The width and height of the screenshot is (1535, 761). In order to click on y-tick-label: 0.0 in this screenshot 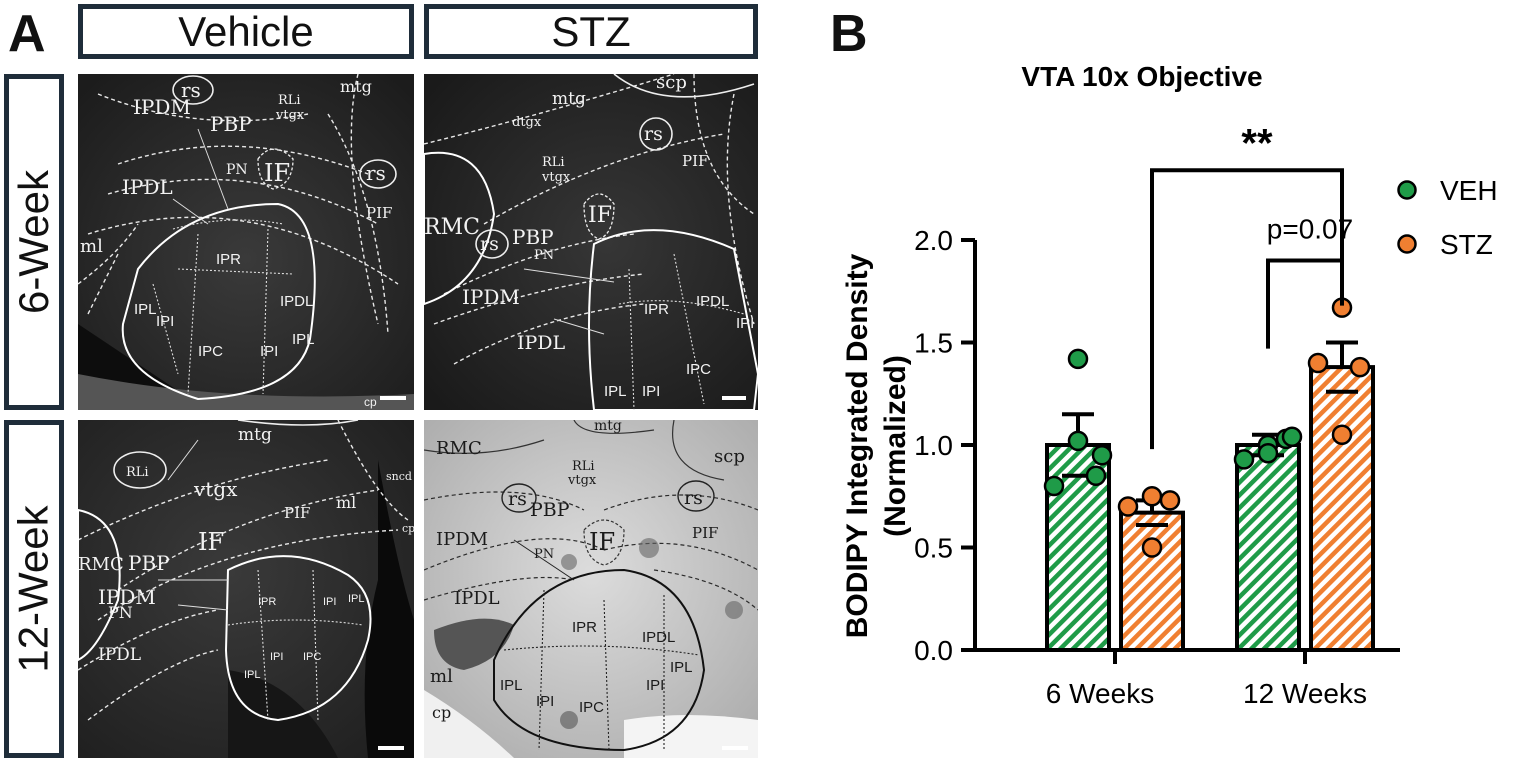, I will do `click(933, 650)`.